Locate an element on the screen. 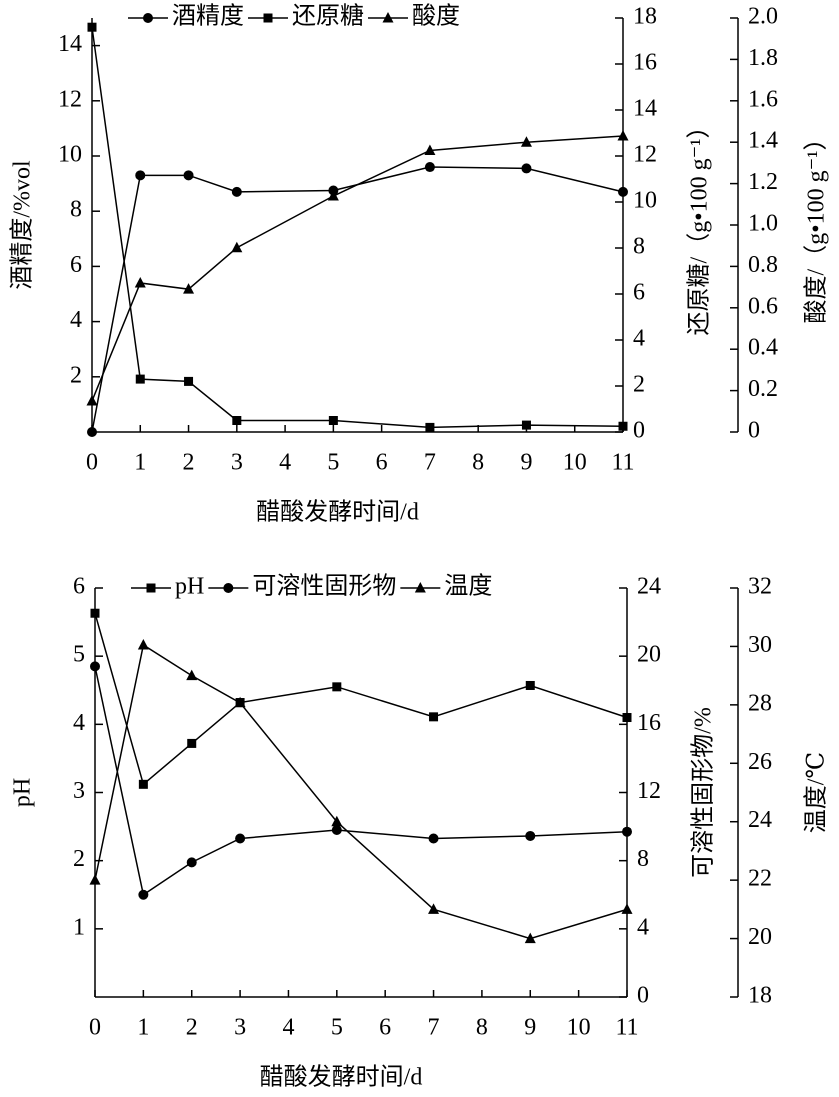 This screenshot has width=839, height=1097. y-tick-label: 18 is located at coordinates (645, 17).